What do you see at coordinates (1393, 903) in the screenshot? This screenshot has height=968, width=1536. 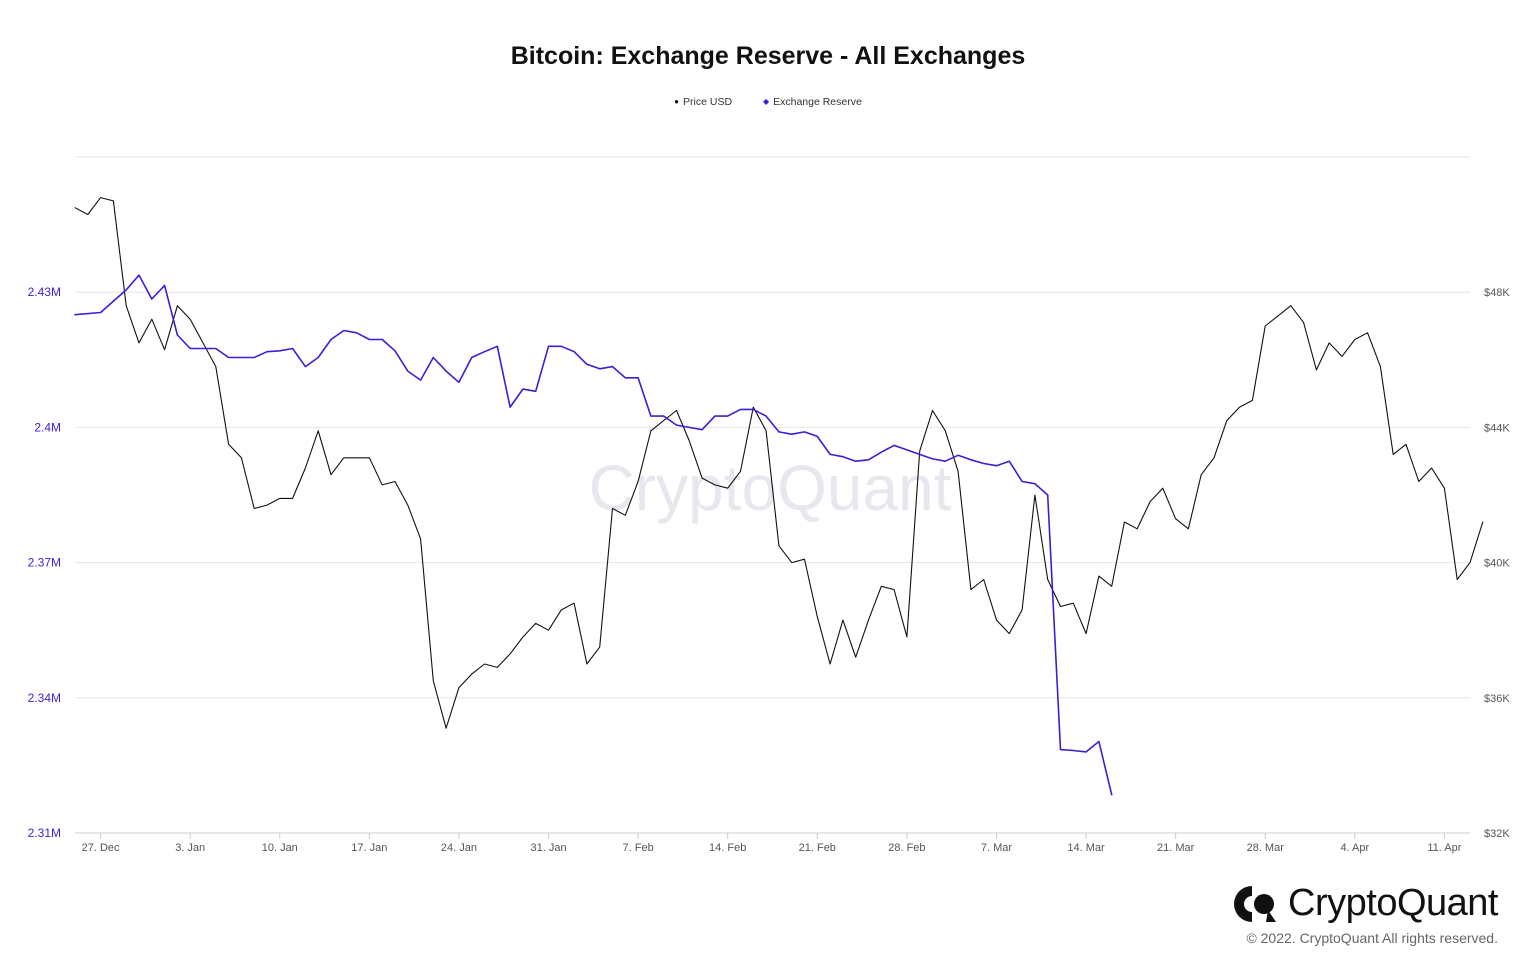 I see `brand-name: CryptoQuant` at bounding box center [1393, 903].